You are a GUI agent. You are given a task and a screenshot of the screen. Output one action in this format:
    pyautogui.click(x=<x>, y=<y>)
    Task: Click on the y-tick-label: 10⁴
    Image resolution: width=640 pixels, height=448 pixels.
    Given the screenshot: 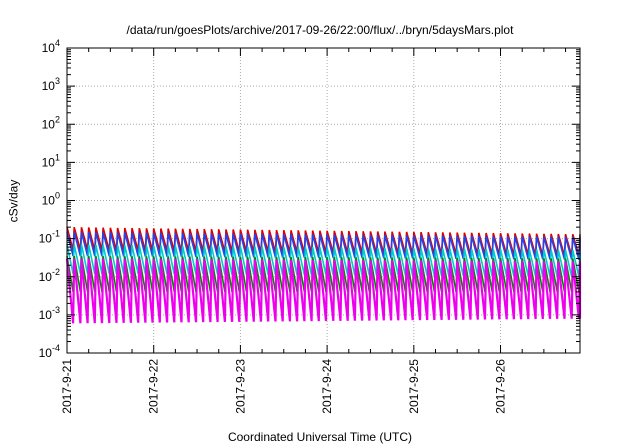 What is the action you would take?
    pyautogui.click(x=51, y=46)
    